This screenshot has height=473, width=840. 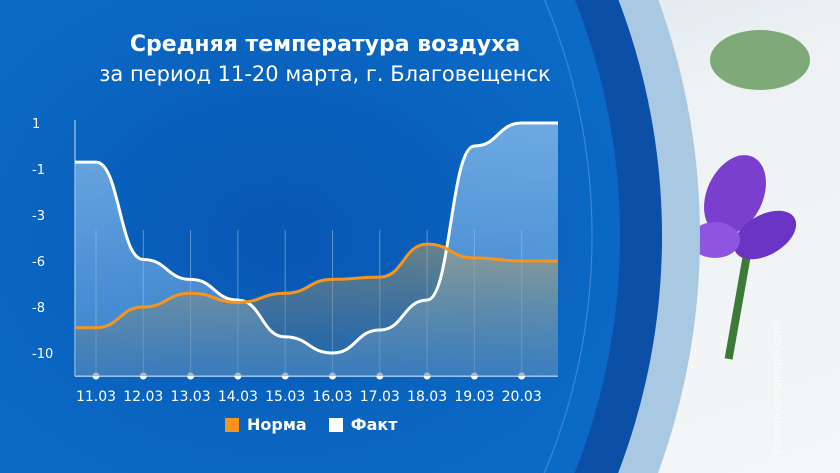 What do you see at coordinates (522, 397) in the screenshot?
I see `x-tick-label: 20.03` at bounding box center [522, 397].